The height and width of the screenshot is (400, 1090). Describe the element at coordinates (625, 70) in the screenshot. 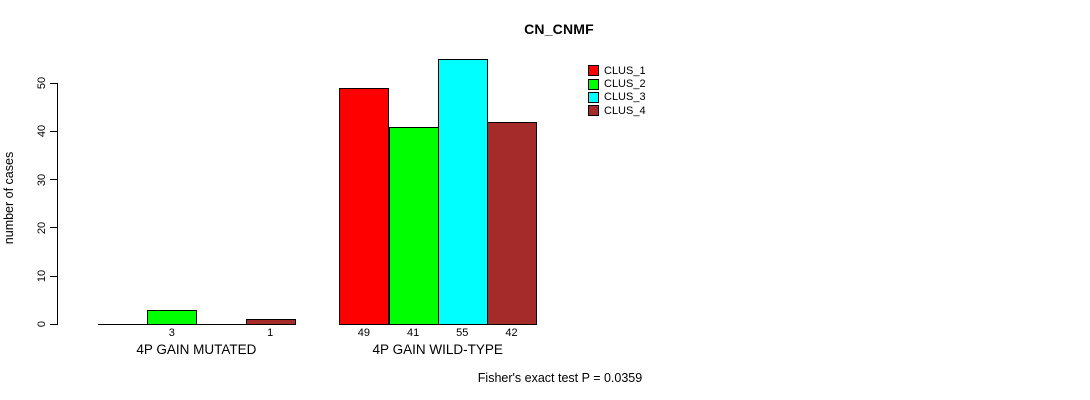

I see `legend-label-clus_1: CLUS_1` at that location.